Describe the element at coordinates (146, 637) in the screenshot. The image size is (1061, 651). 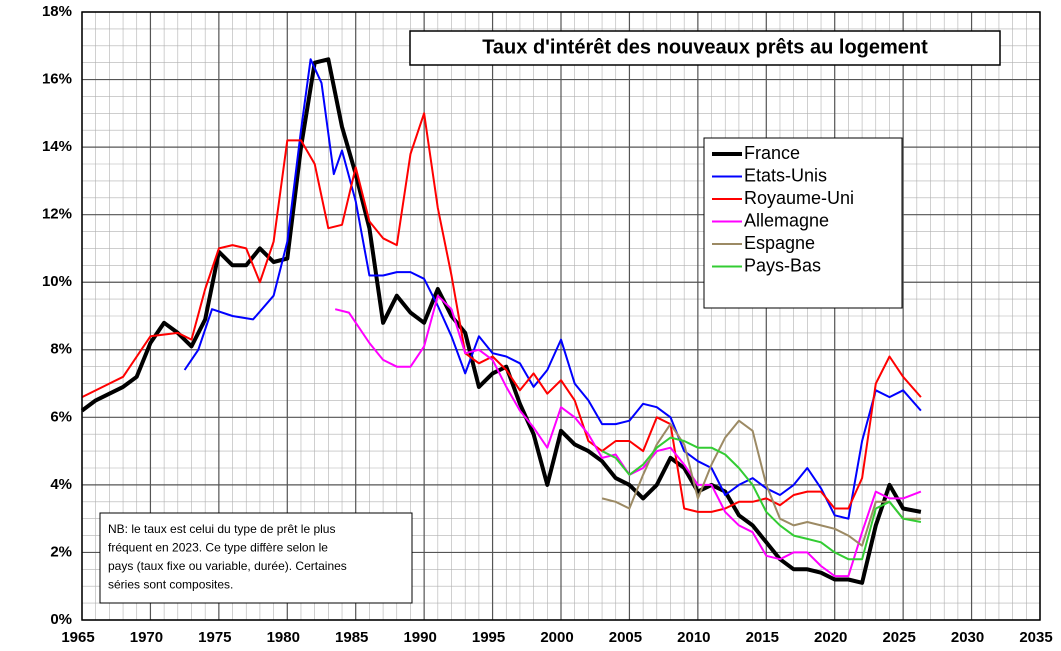
I see `x-tick-label: 1970` at that location.